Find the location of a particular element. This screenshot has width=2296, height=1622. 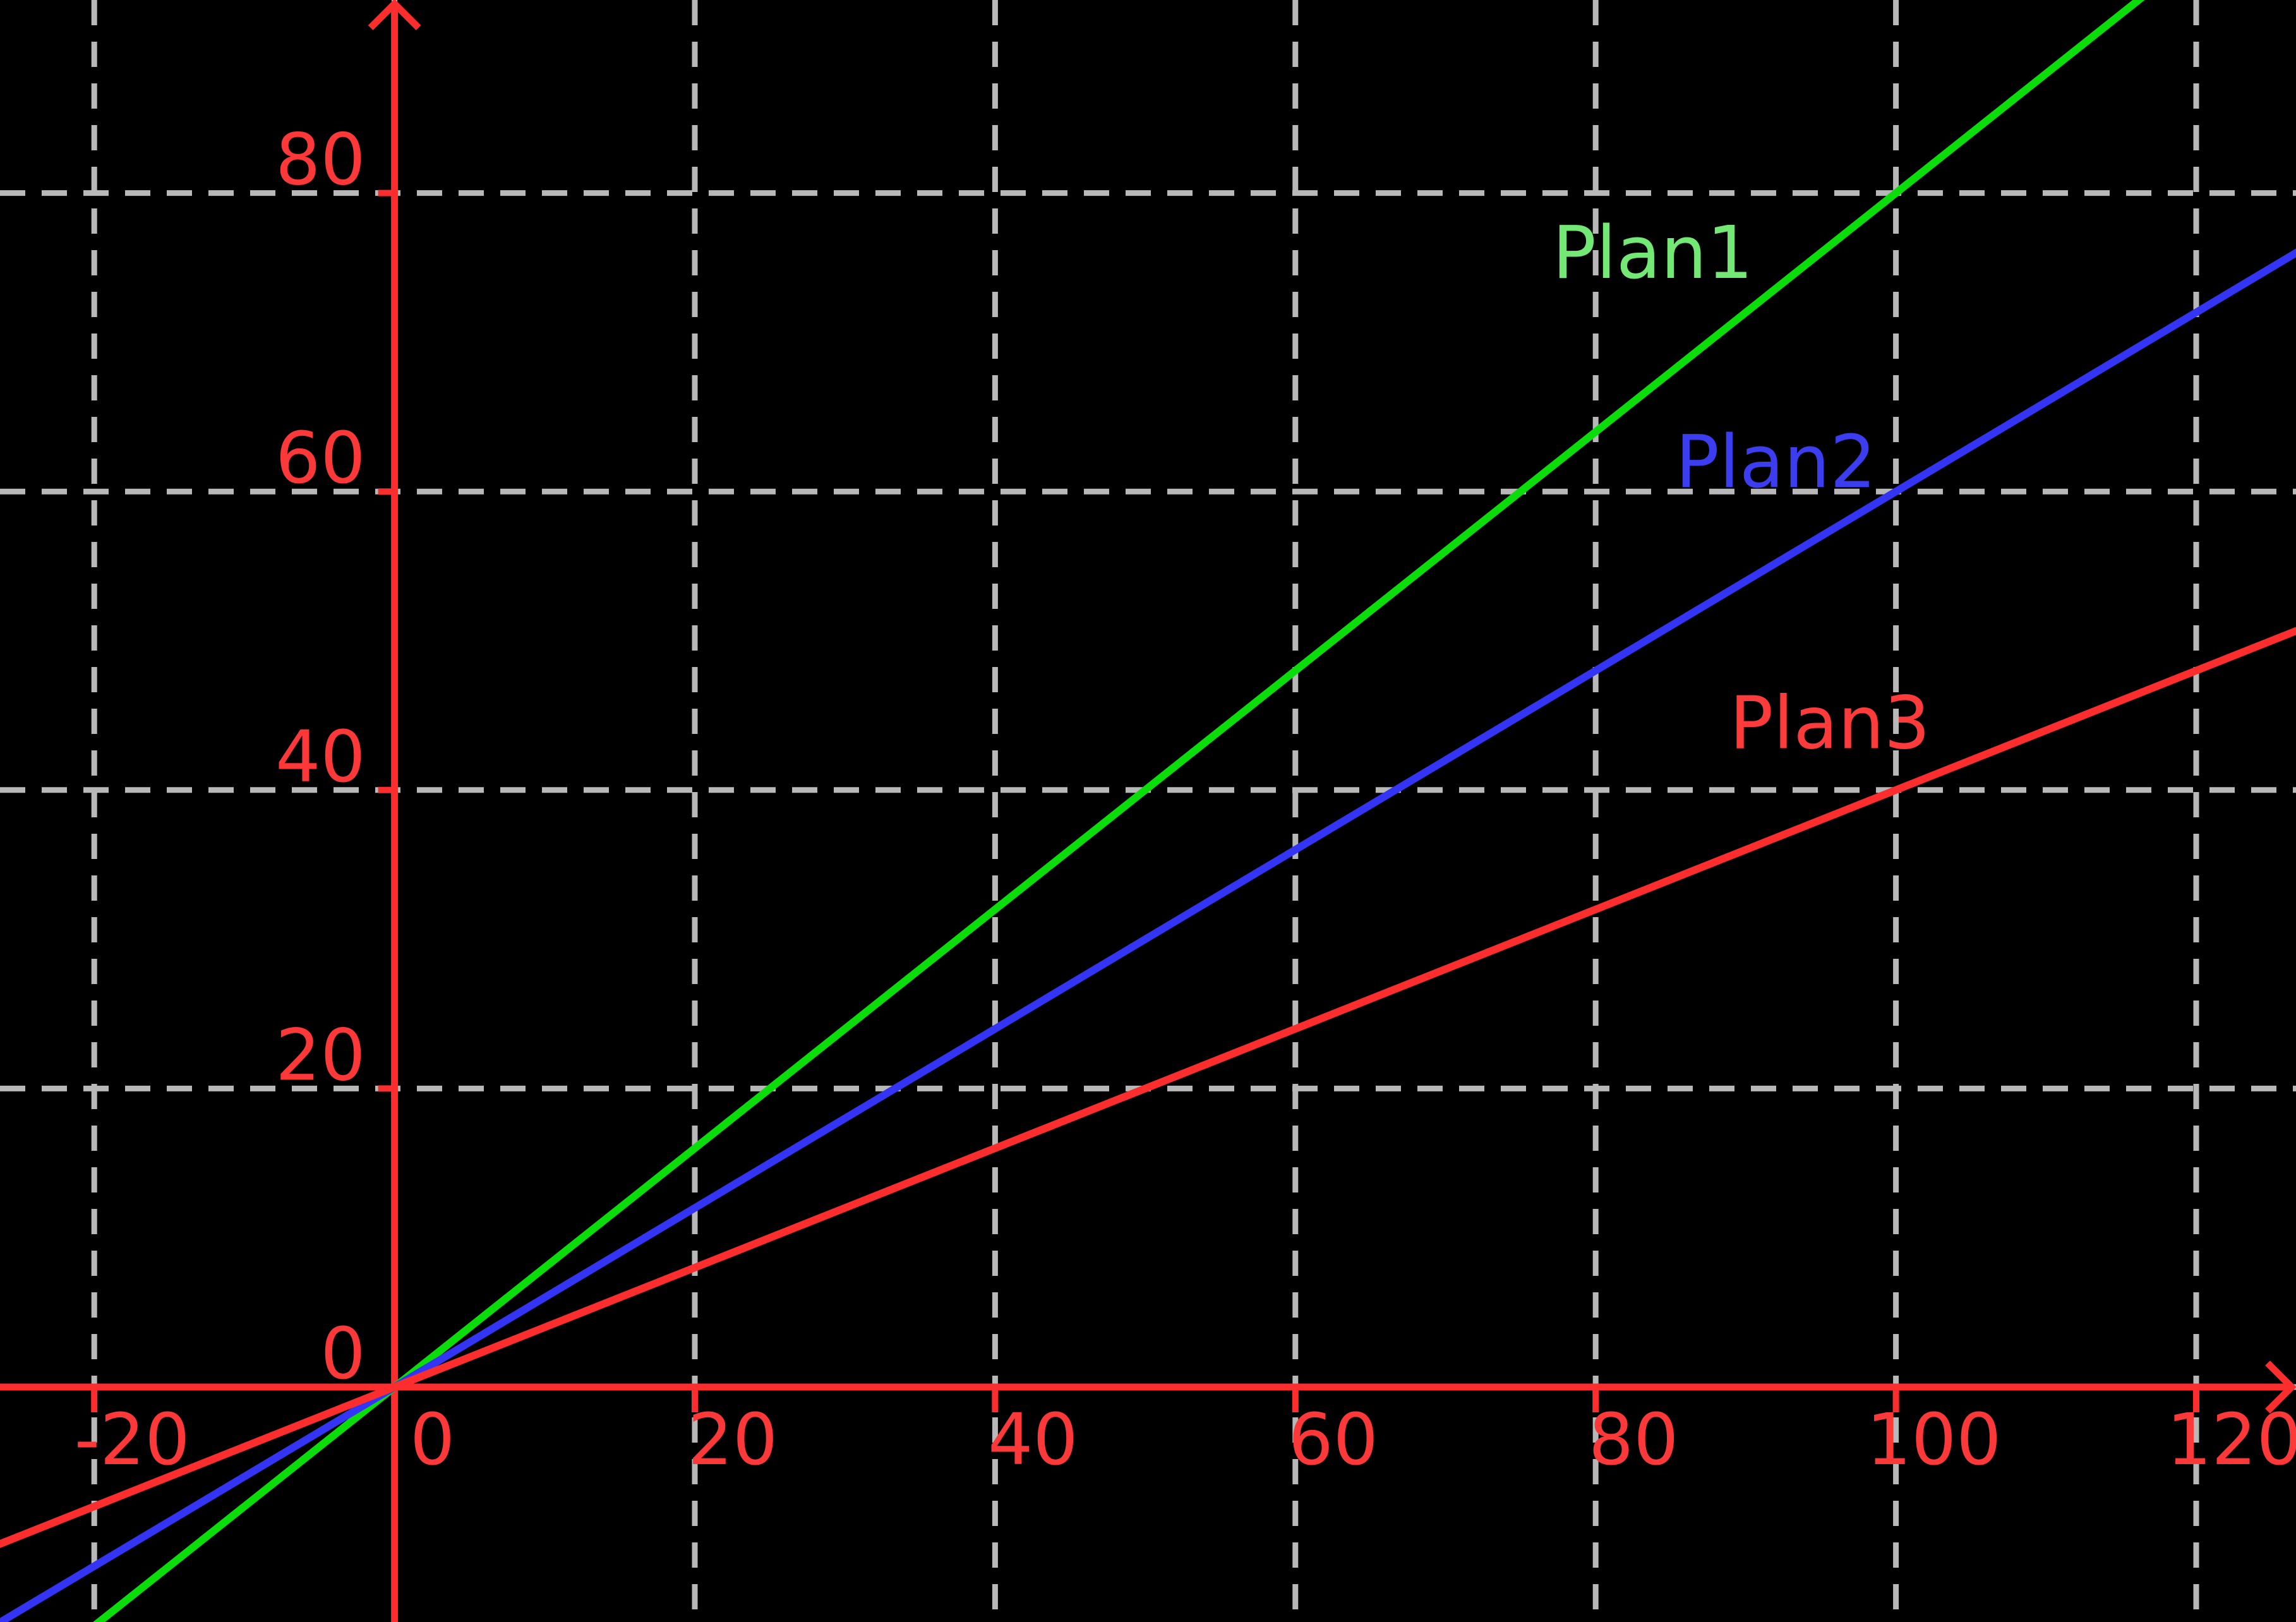

x-tick-label-120: 120 is located at coordinates (2231, 1440).